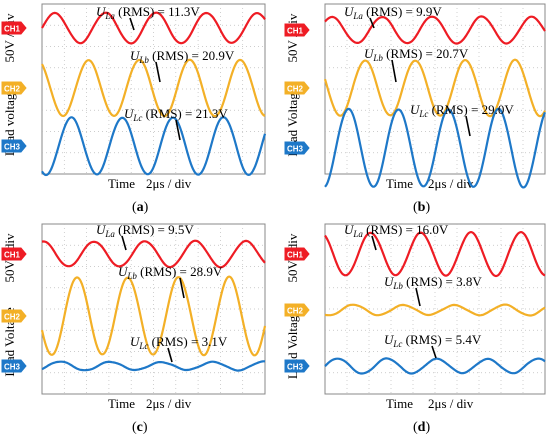  Describe the element at coordinates (176, 114) in the screenshot. I see `rms-annotation: ULc (RMS) = 21.3V` at that location.